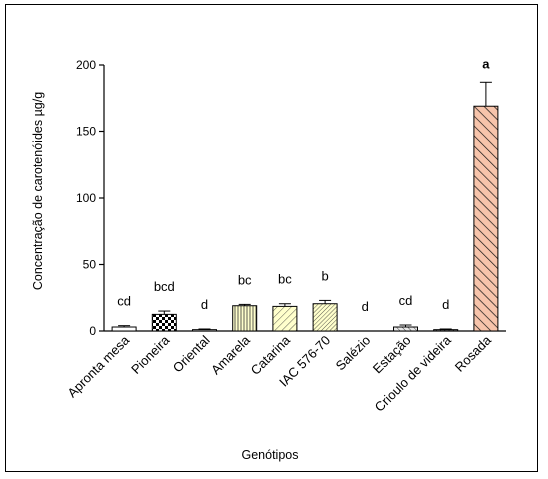 The image size is (548, 479). What do you see at coordinates (353, 353) in the screenshot?
I see `x-tick-label: Salézio` at bounding box center [353, 353].